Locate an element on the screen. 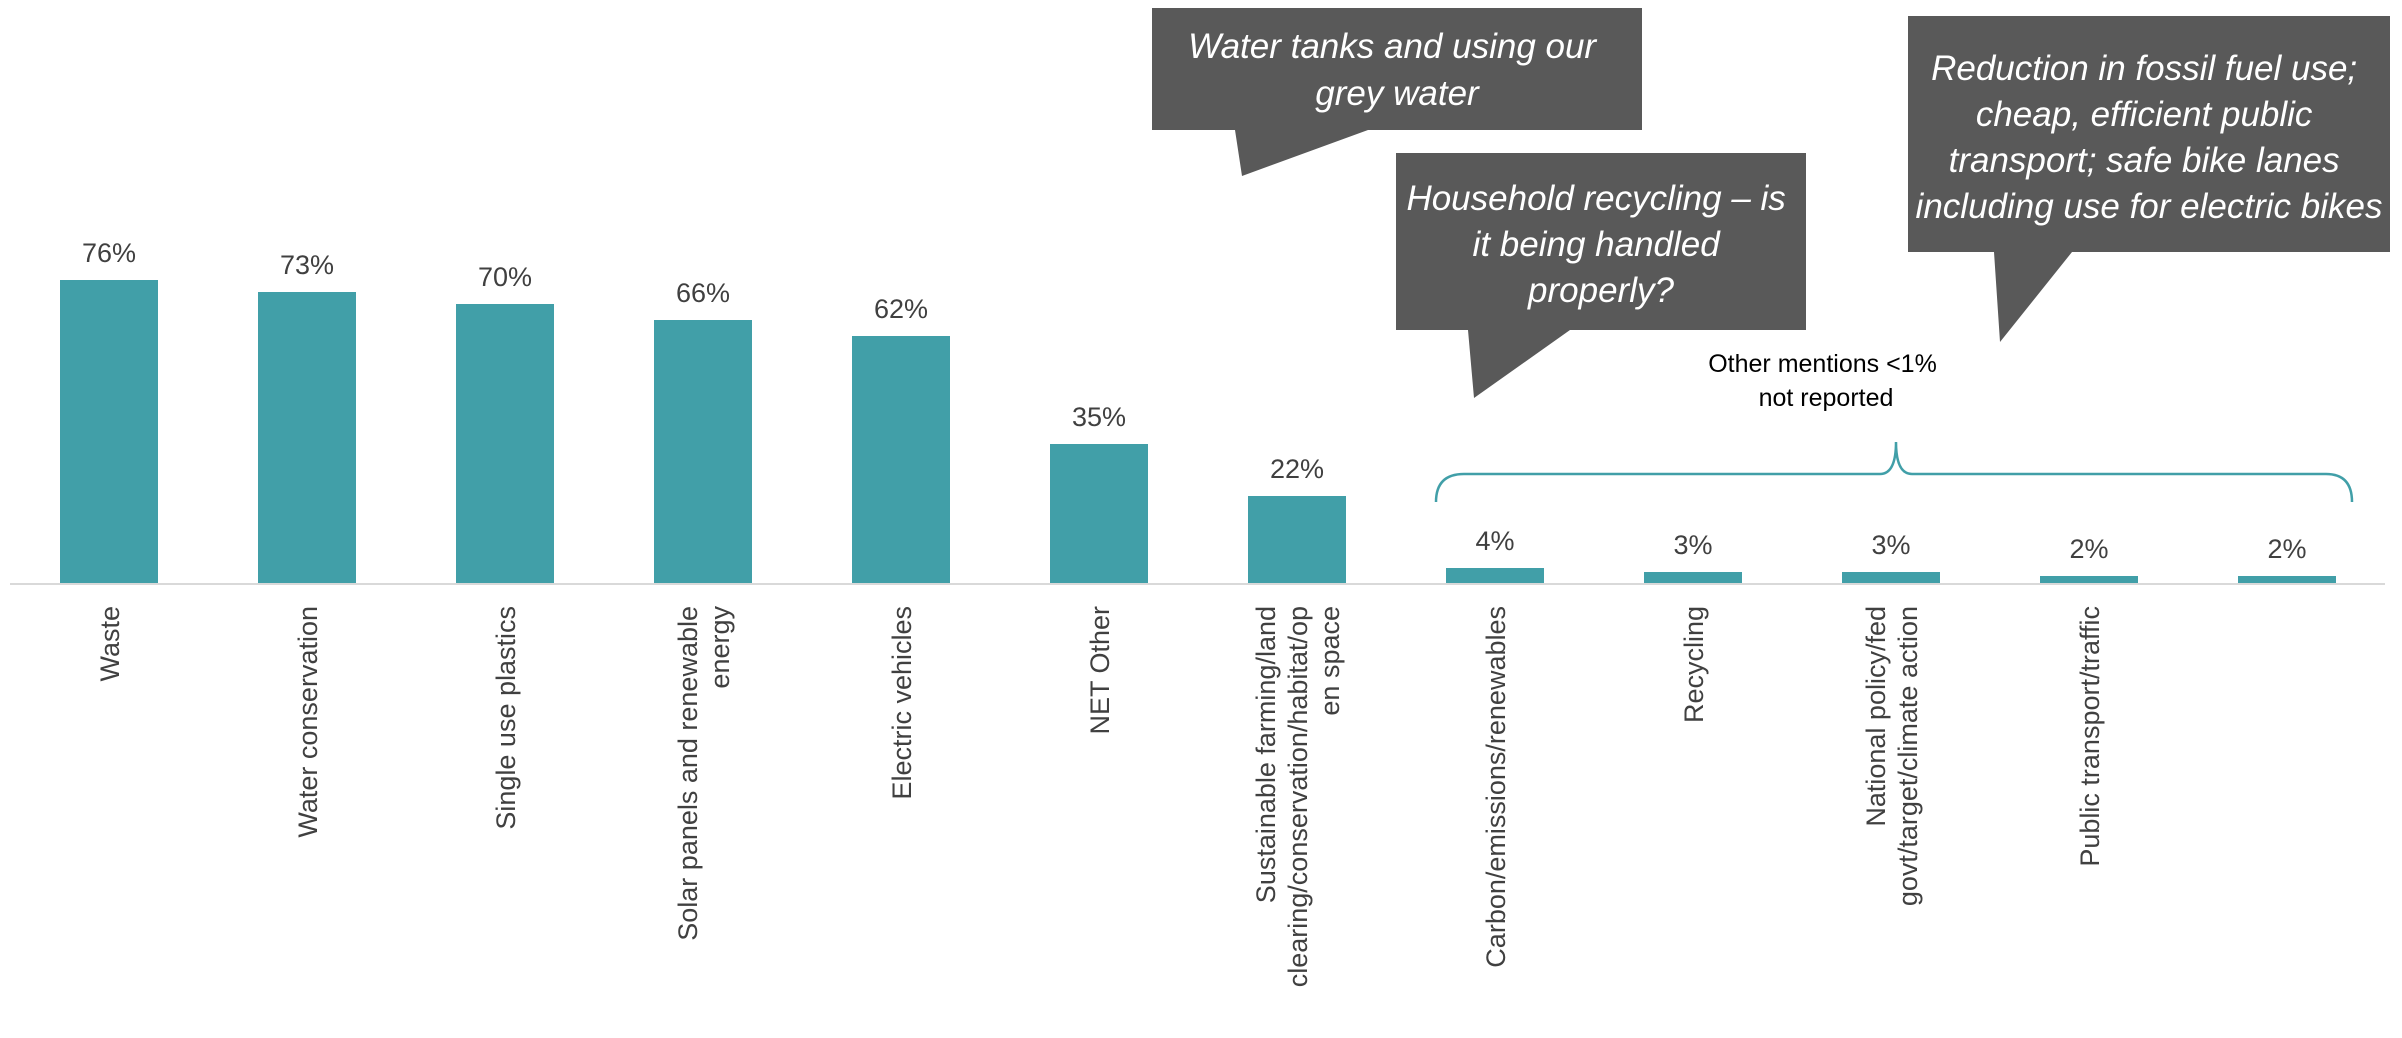 This screenshot has width=2402, height=1038. callout-water-tanks-text: Water tanks and using our grey water is located at coordinates (1397, 70).